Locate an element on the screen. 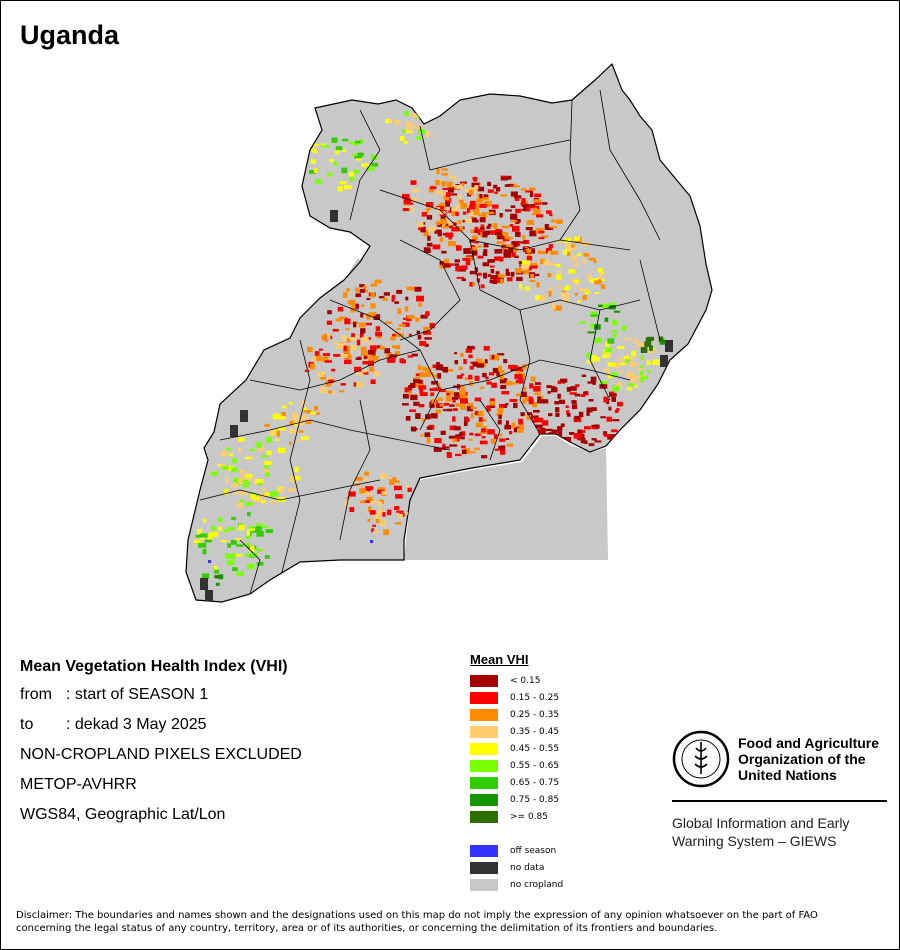  off-season-pixel is located at coordinates (209, 561).